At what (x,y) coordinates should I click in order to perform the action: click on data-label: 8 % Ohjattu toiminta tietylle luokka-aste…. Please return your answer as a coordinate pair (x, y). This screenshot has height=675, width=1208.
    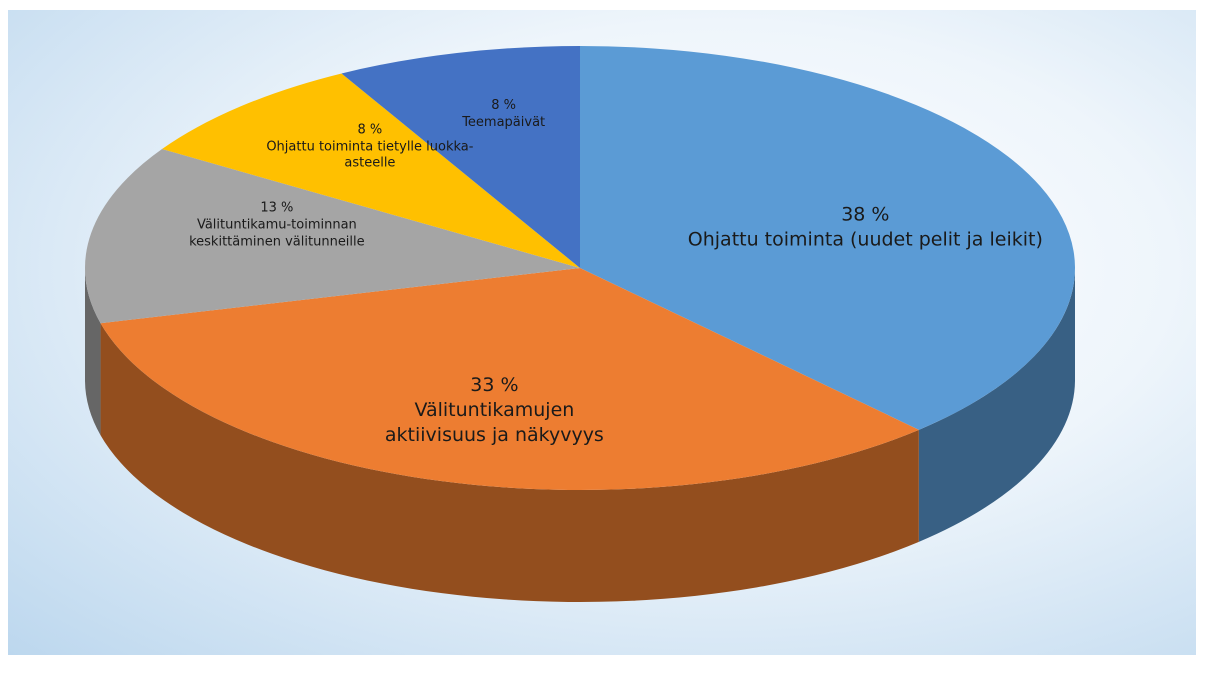
    Looking at the image, I should click on (370, 147).